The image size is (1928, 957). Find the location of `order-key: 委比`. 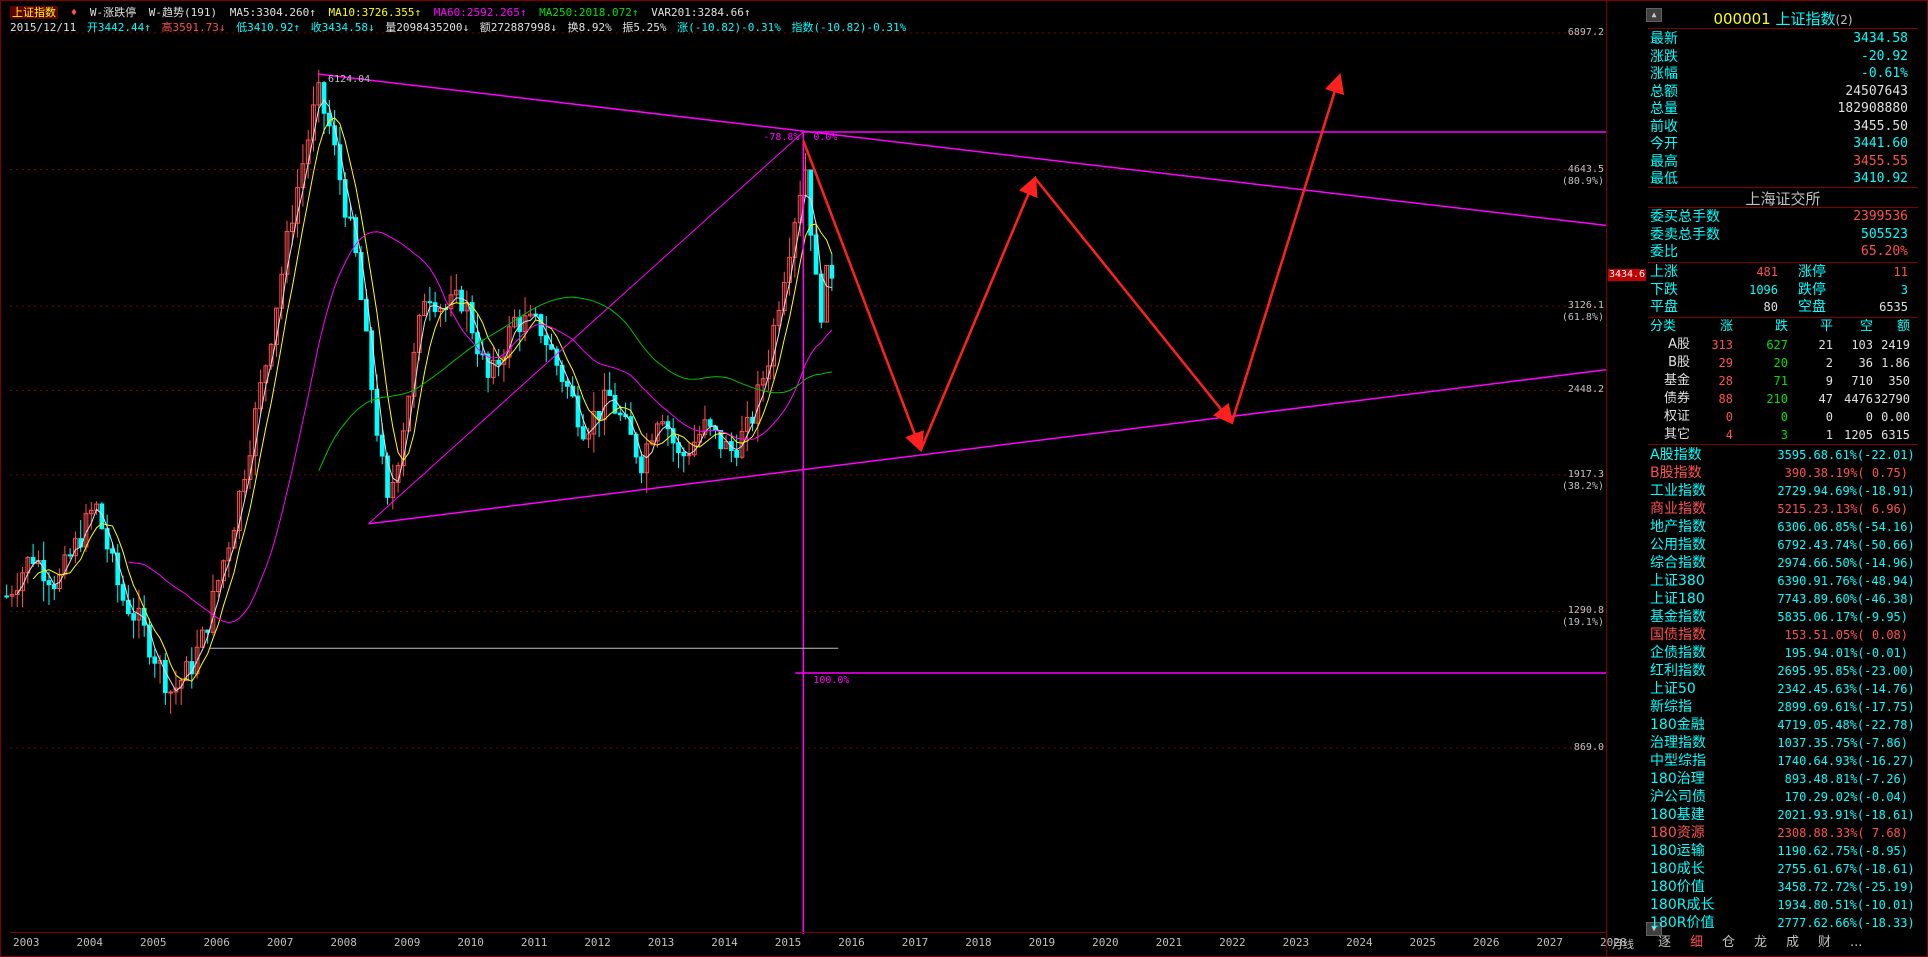

order-key: 委比 is located at coordinates (1664, 252).